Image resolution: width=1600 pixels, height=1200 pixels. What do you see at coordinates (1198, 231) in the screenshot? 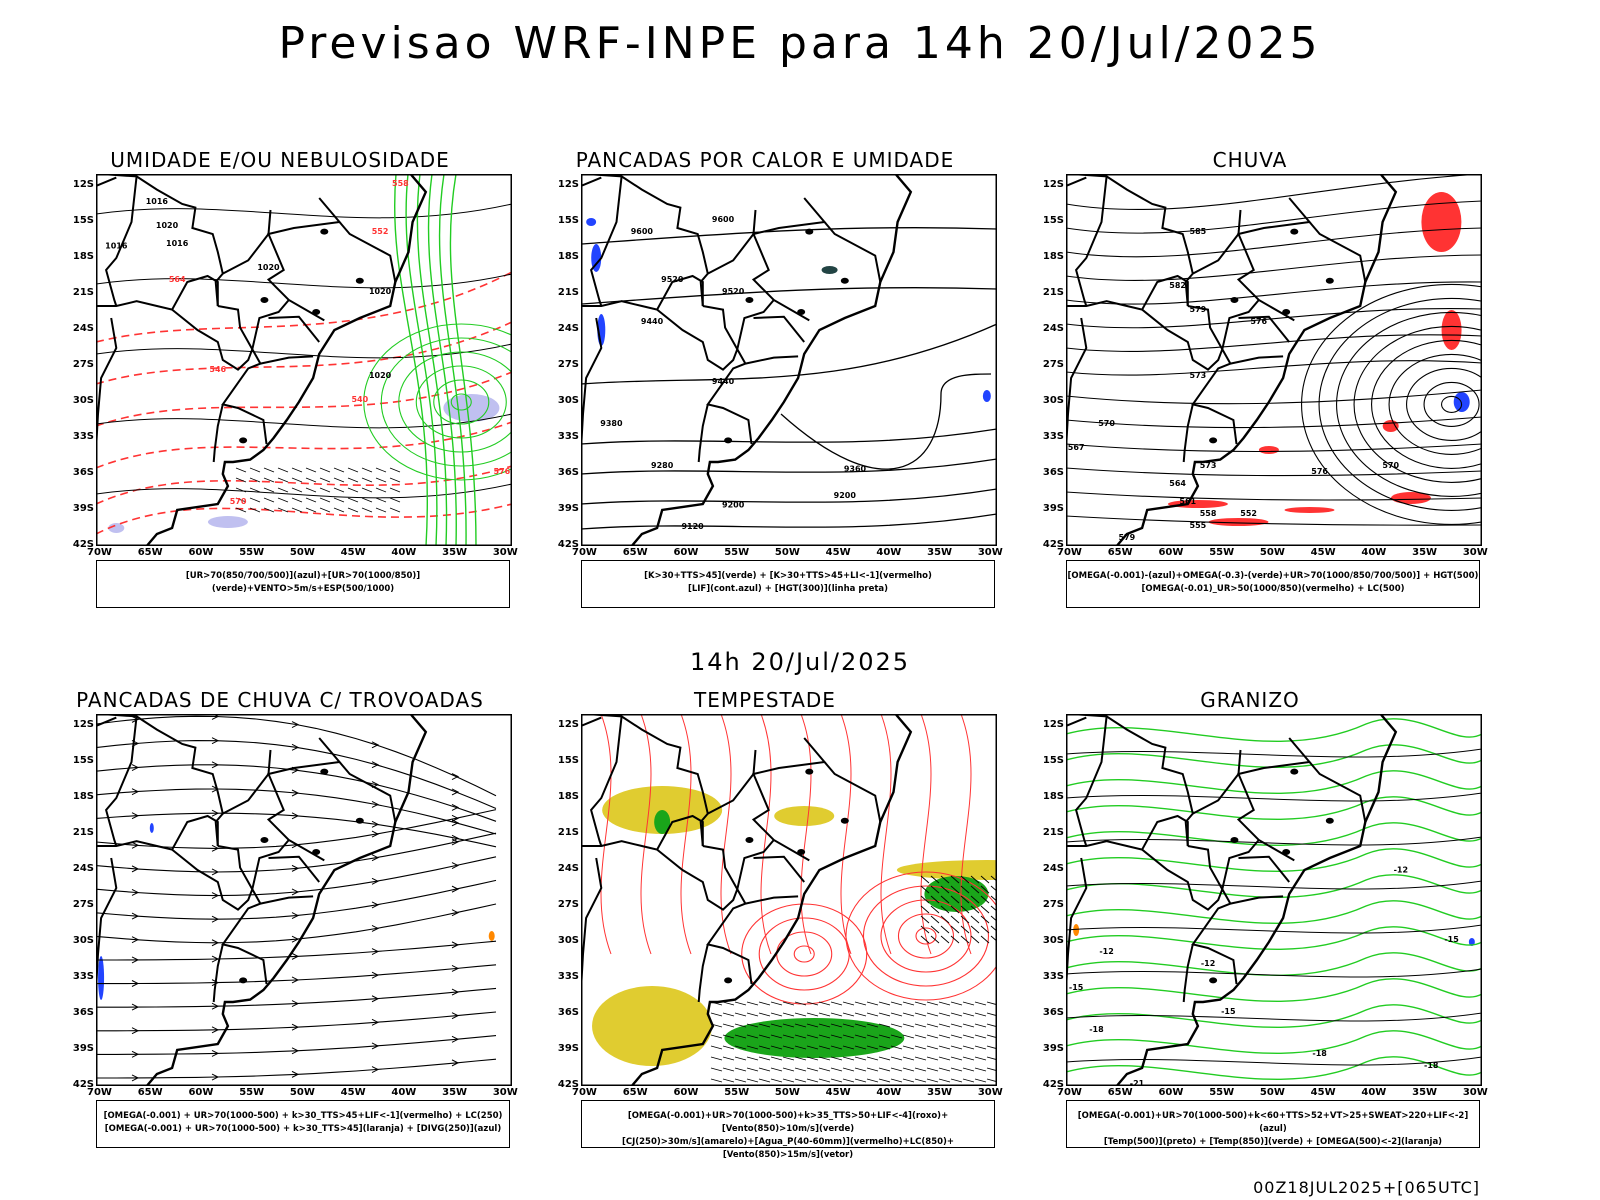
I see `contour-label: 585` at bounding box center [1198, 231].